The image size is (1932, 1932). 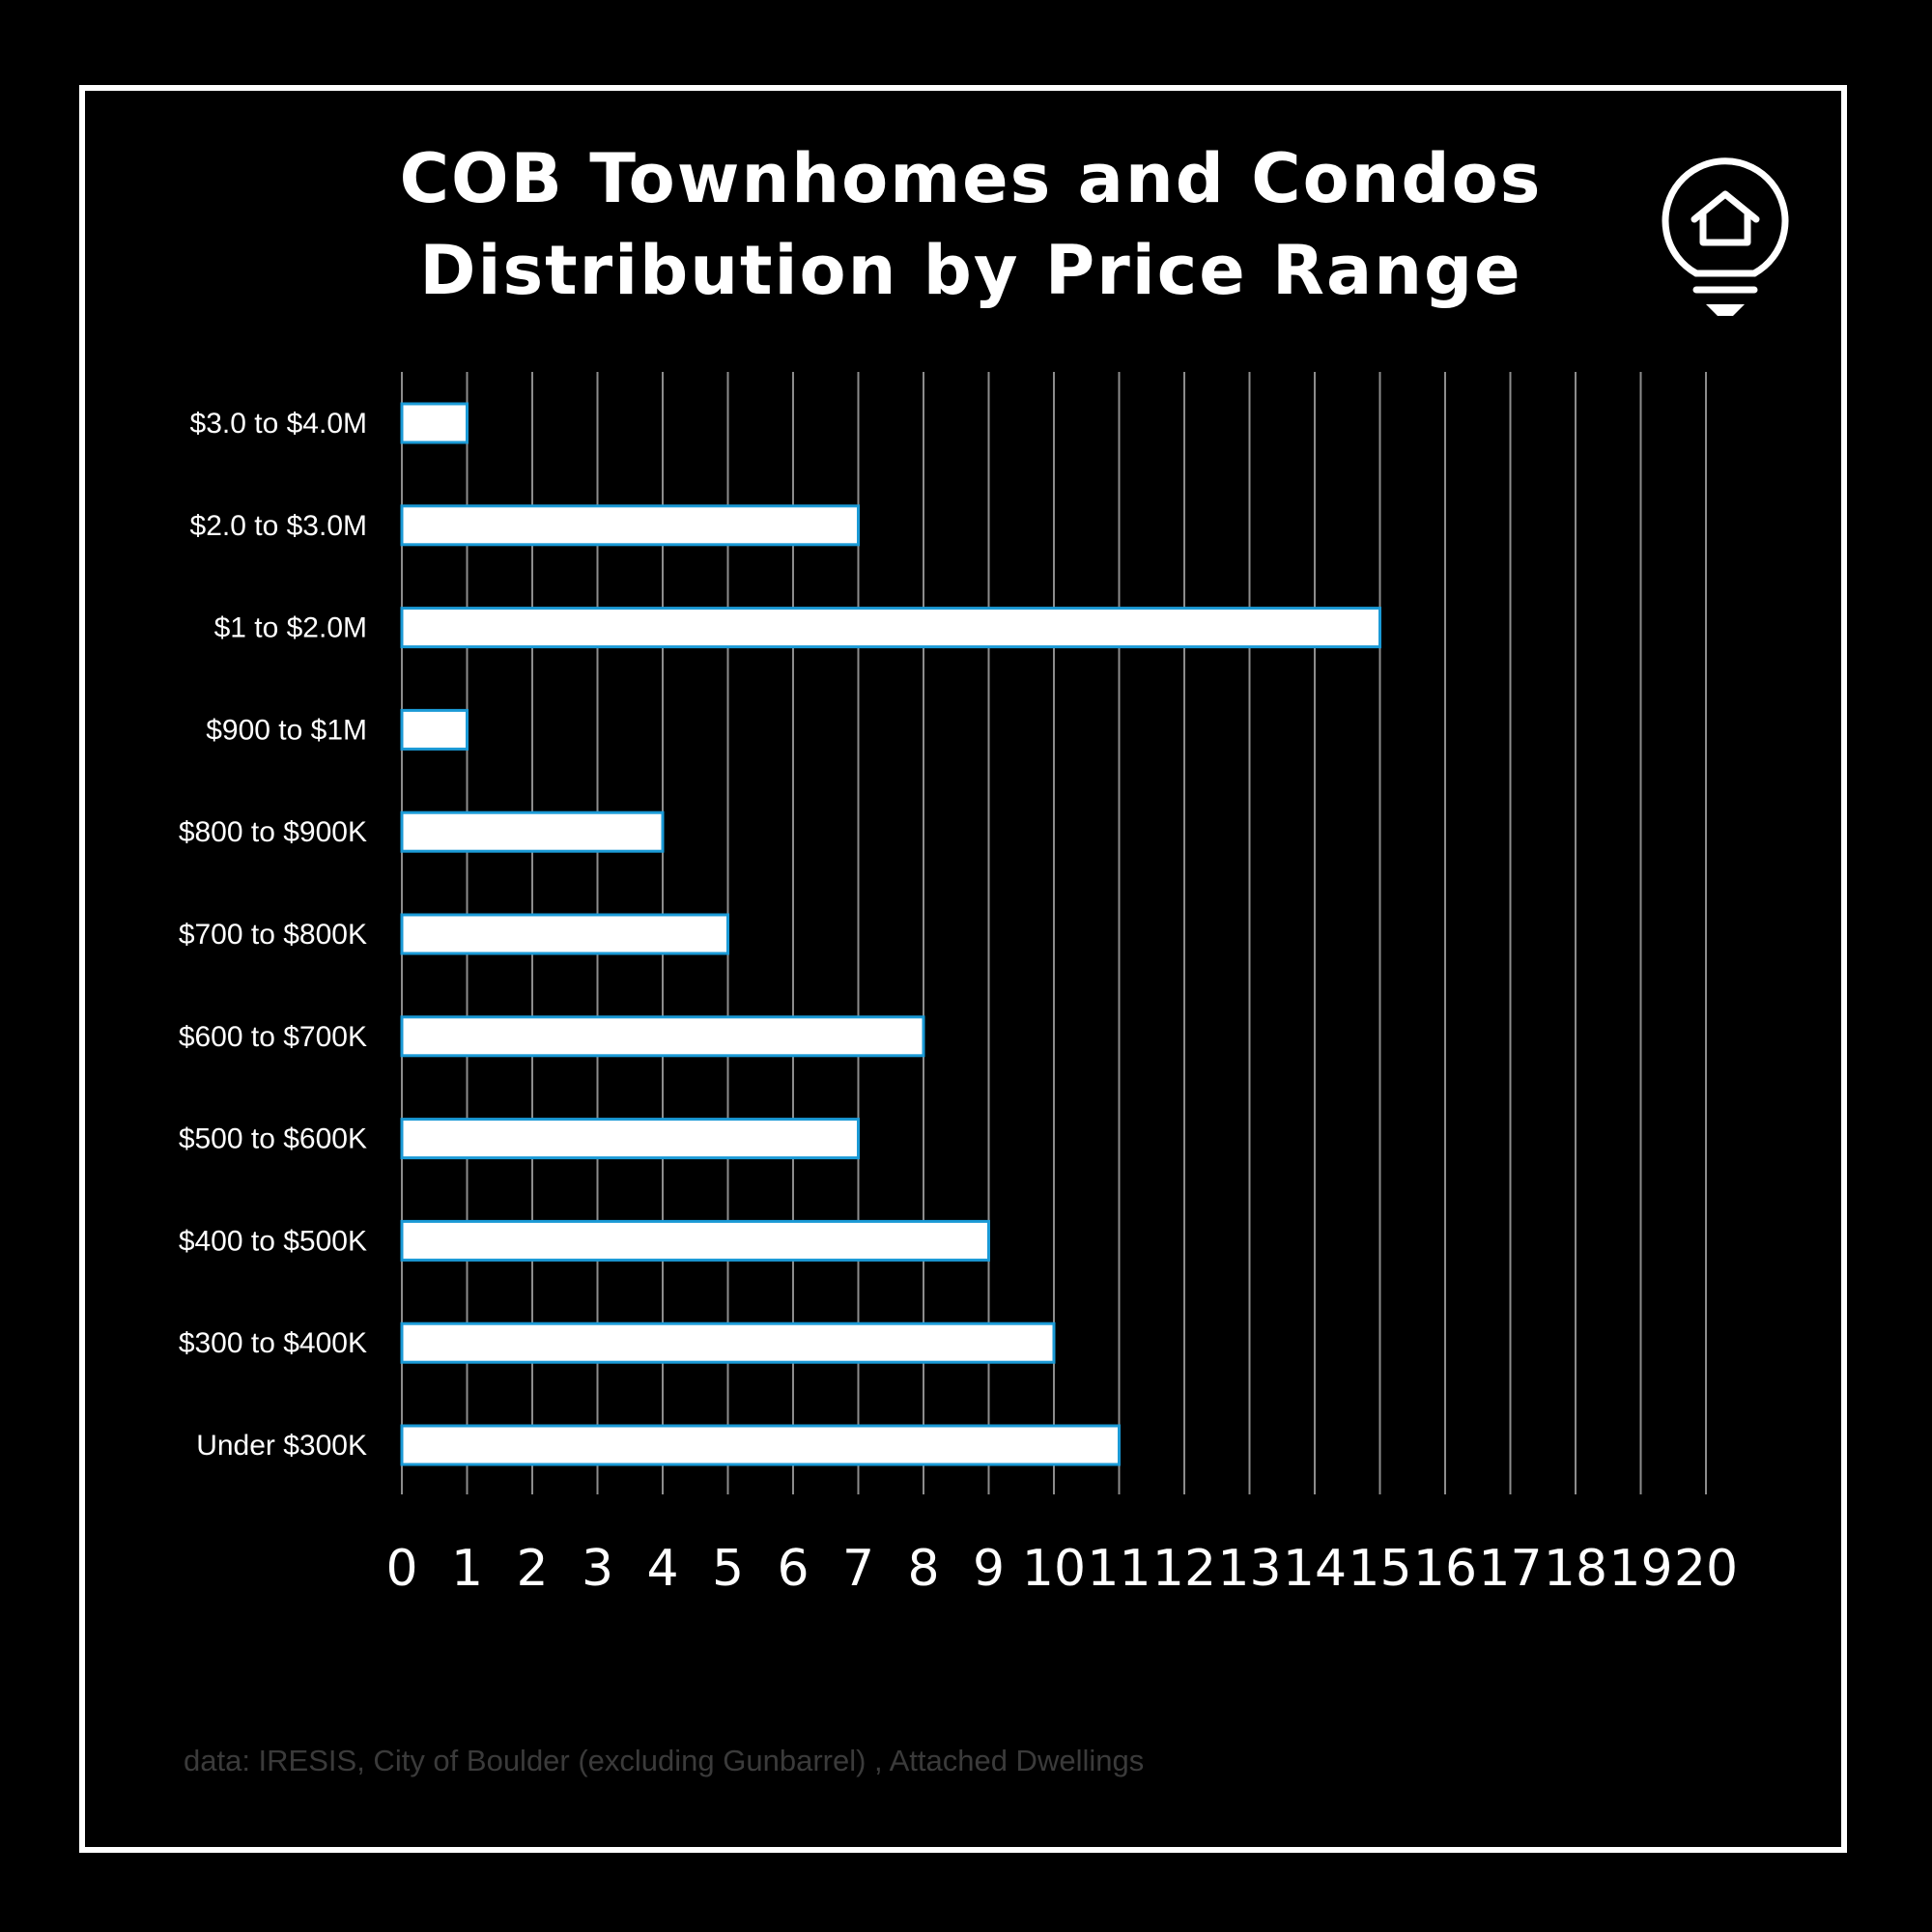 What do you see at coordinates (1706, 1569) in the screenshot?
I see `x-tick-label: 20` at bounding box center [1706, 1569].